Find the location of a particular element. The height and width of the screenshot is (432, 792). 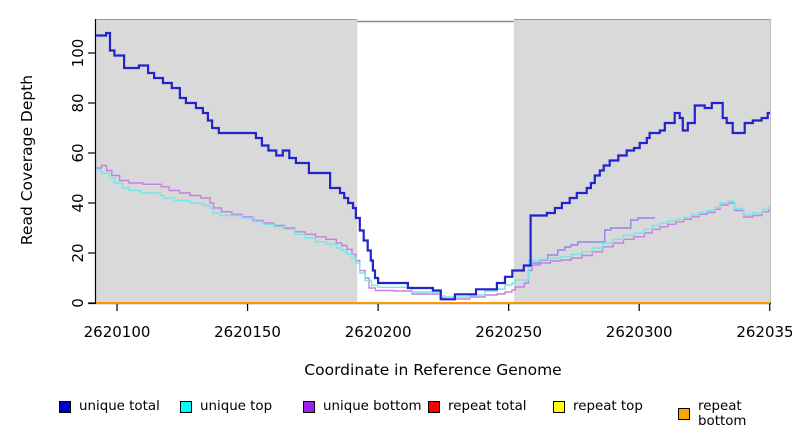

legend-item-repeat-top: repeat top is located at coordinates (598, 406).